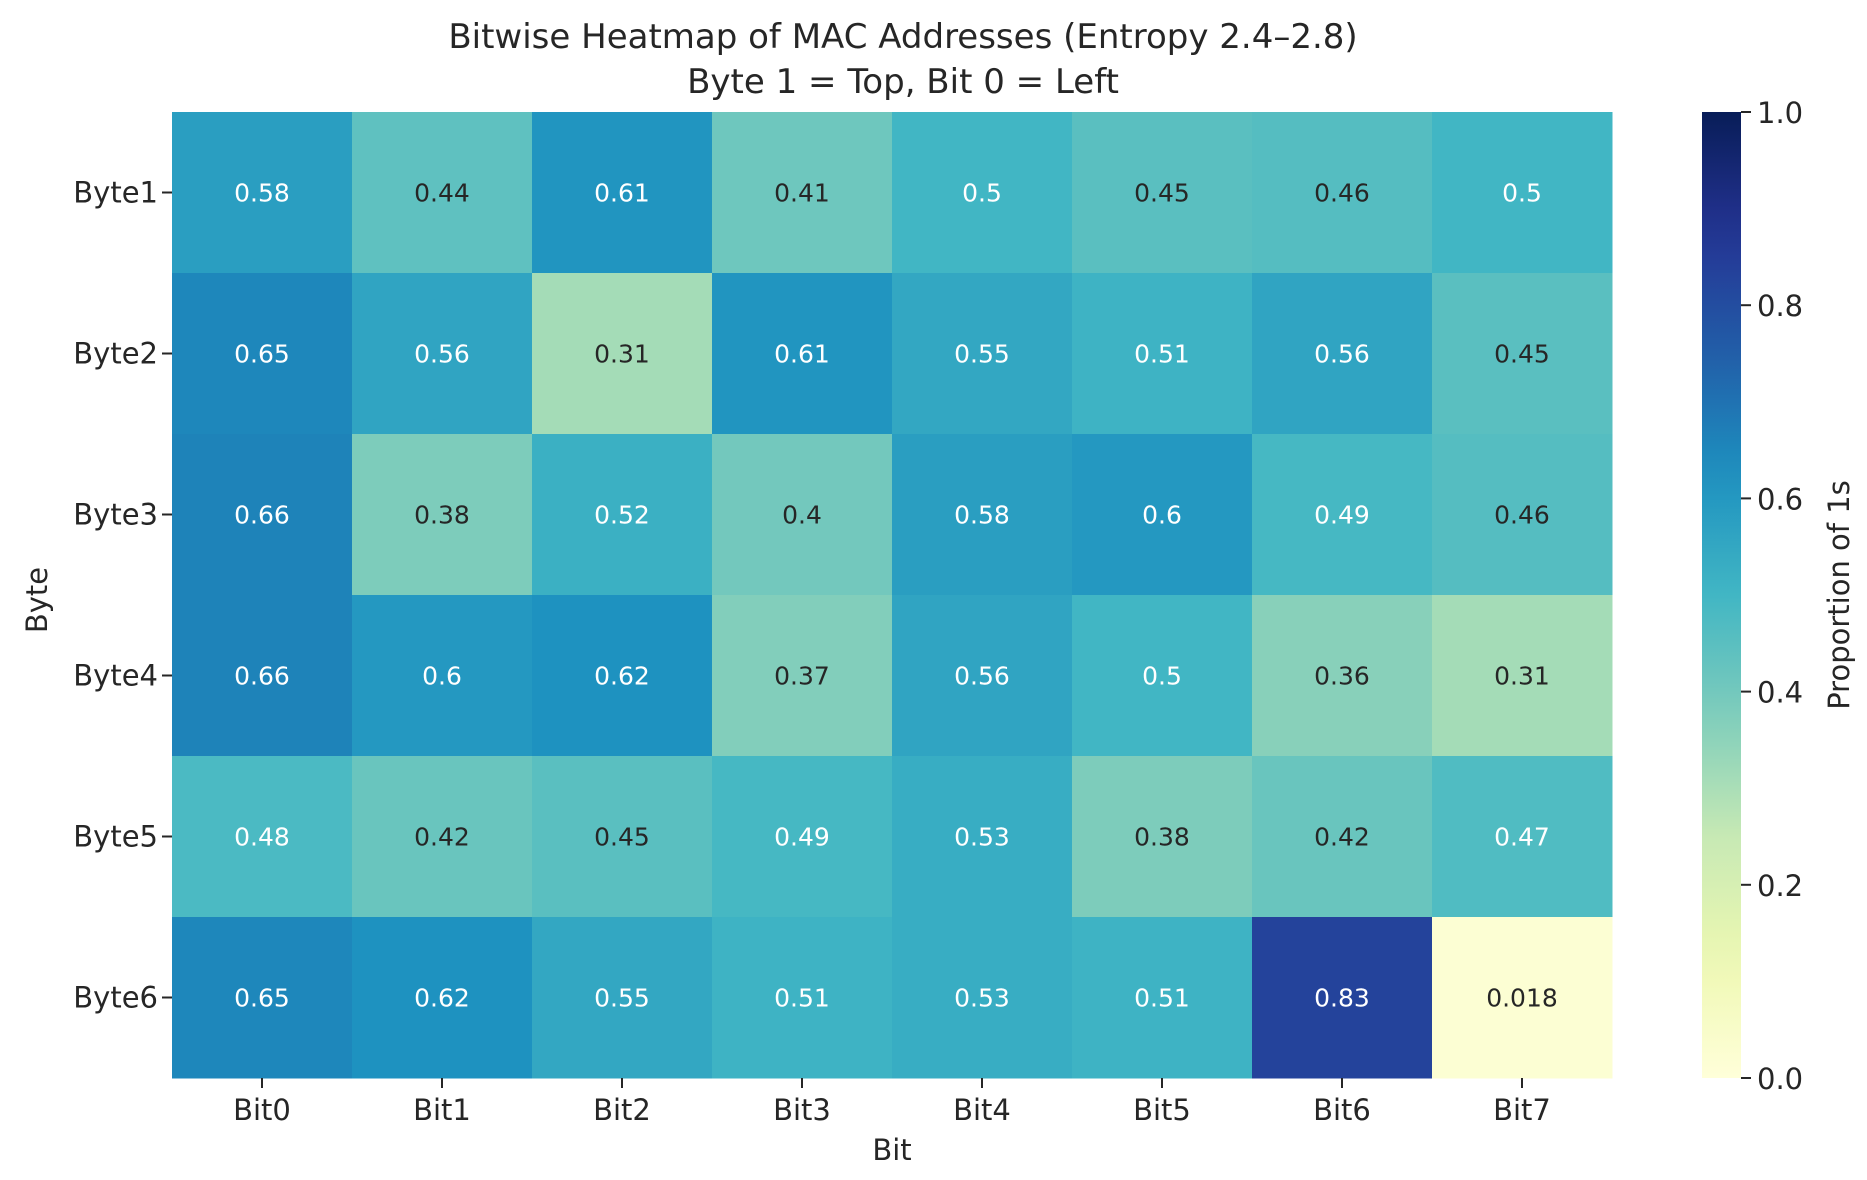 Image resolution: width=1867 pixels, height=1180 pixels. Describe the element at coordinates (1780, 306) in the screenshot. I see `colorbar-tick-label: 0.8` at that location.